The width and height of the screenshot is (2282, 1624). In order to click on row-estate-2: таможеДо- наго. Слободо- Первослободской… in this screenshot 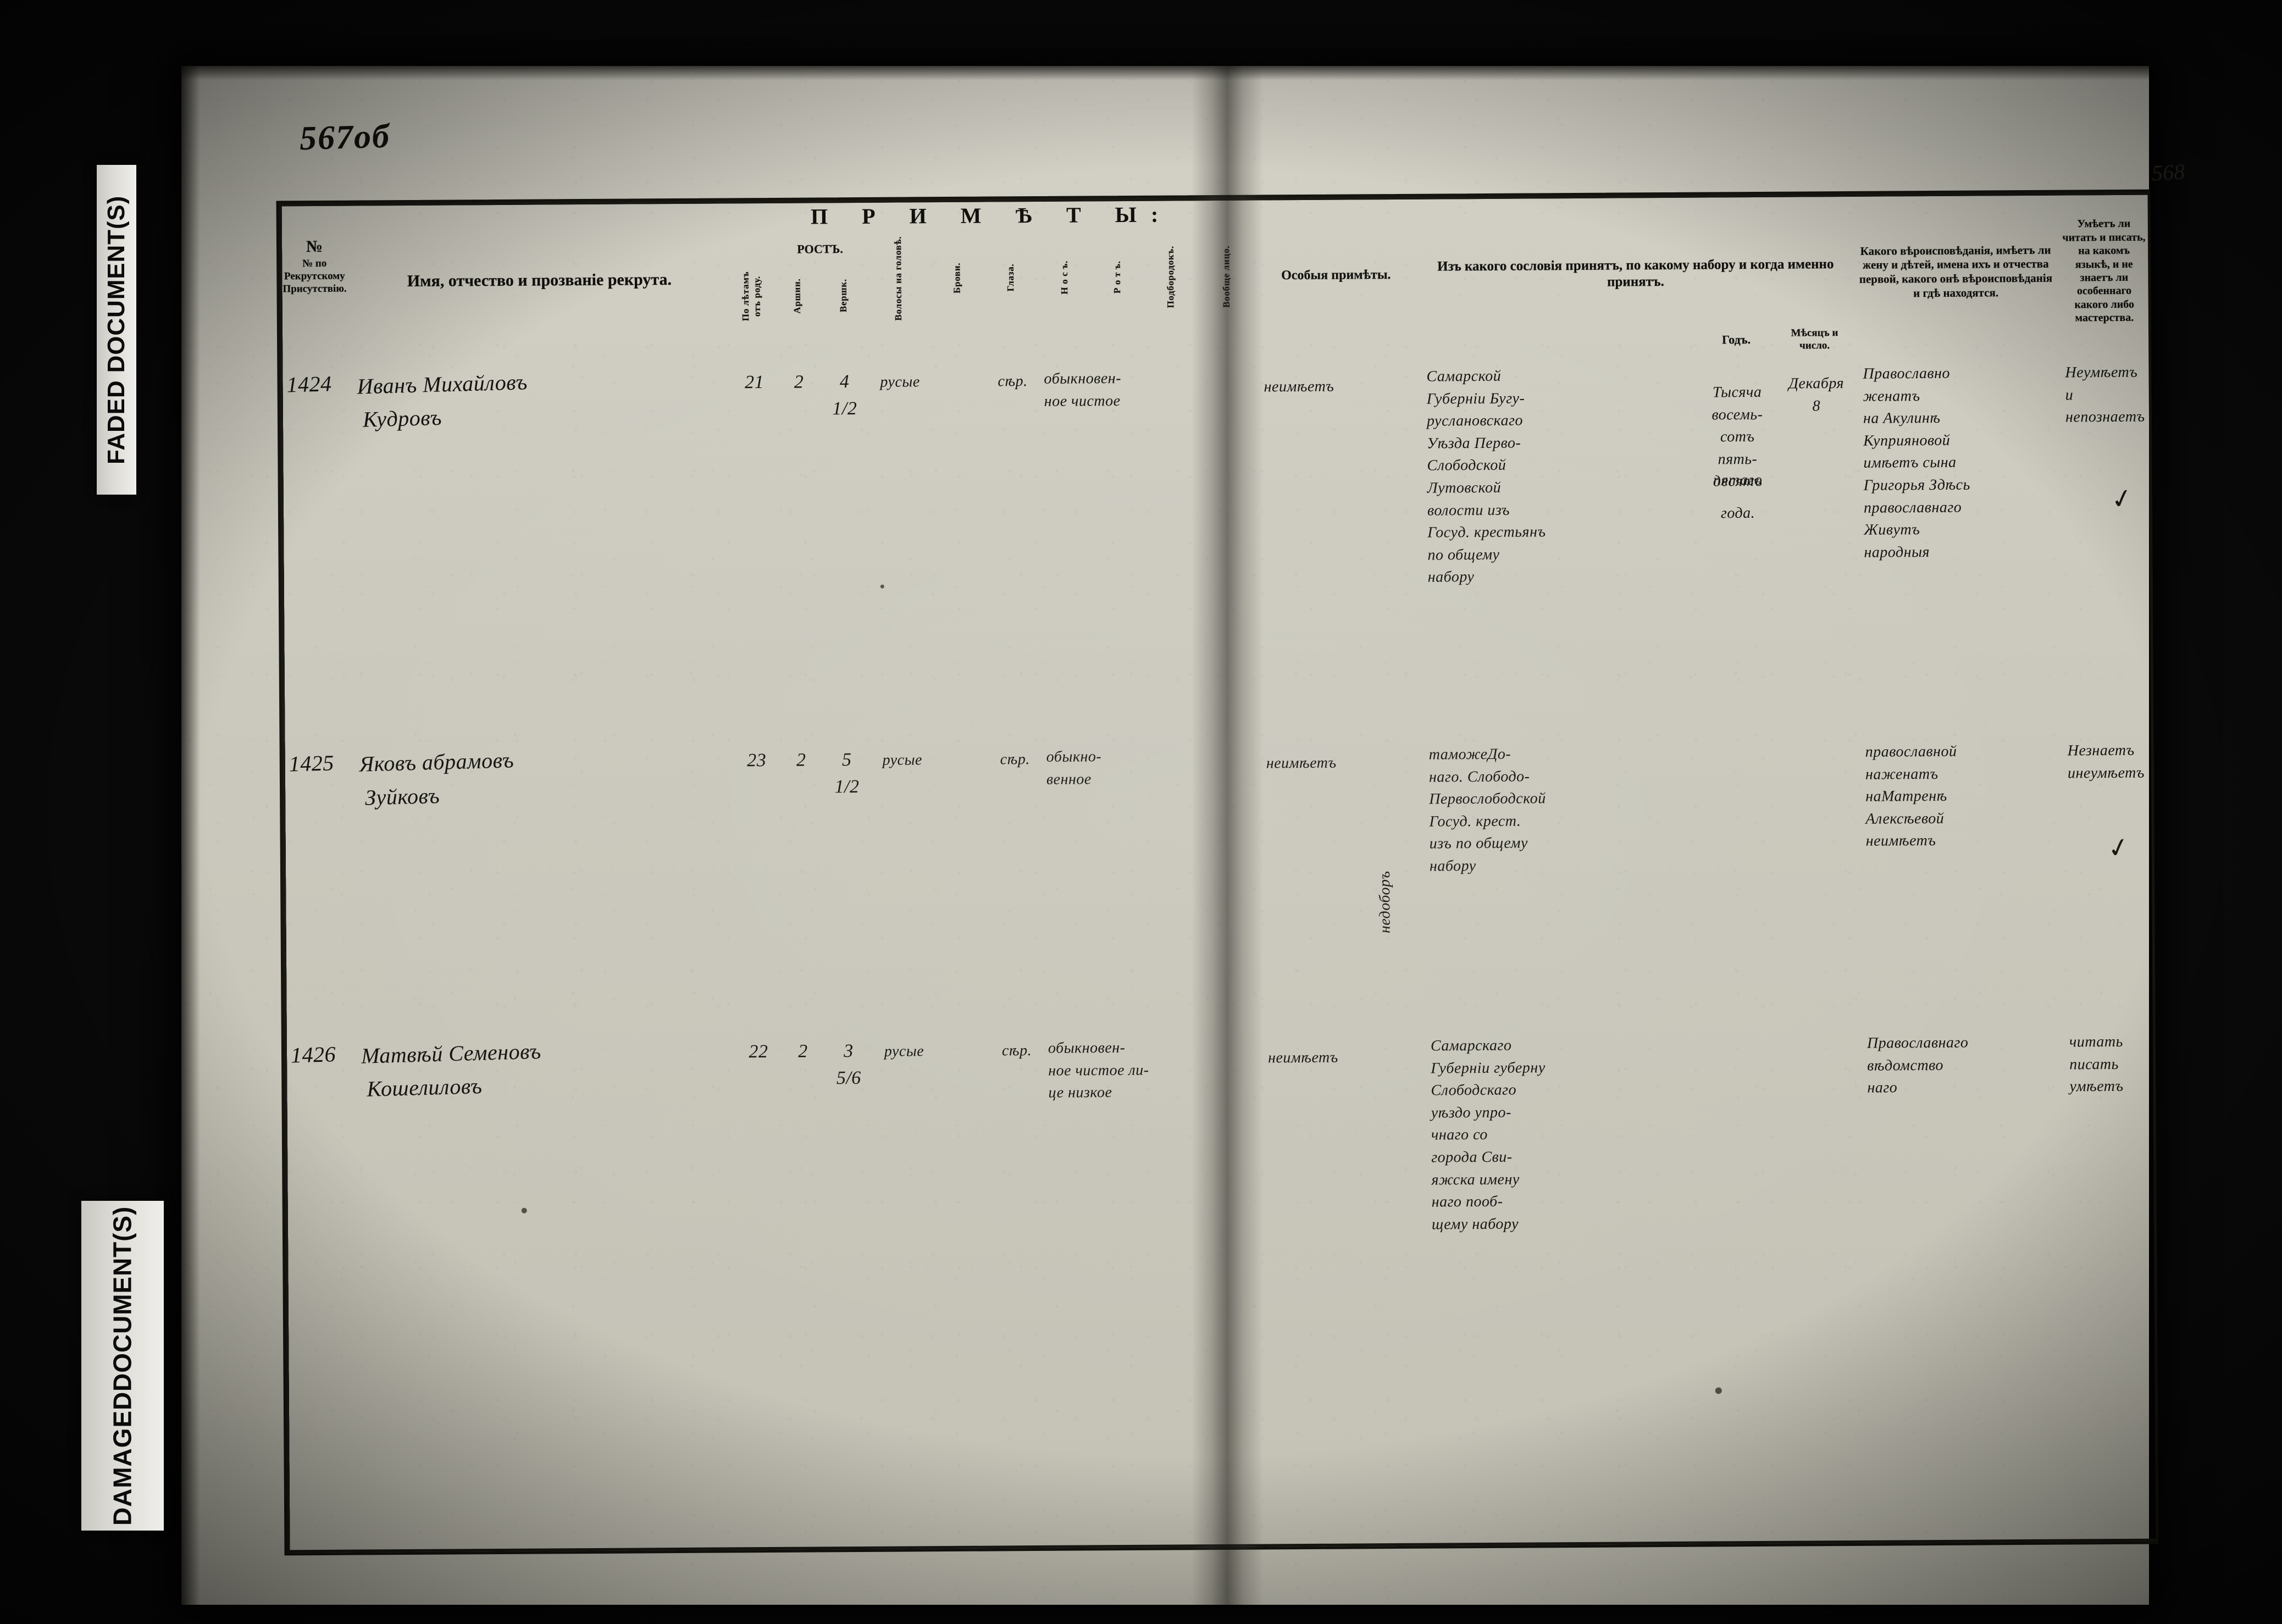, I will do `click(1487, 810)`.